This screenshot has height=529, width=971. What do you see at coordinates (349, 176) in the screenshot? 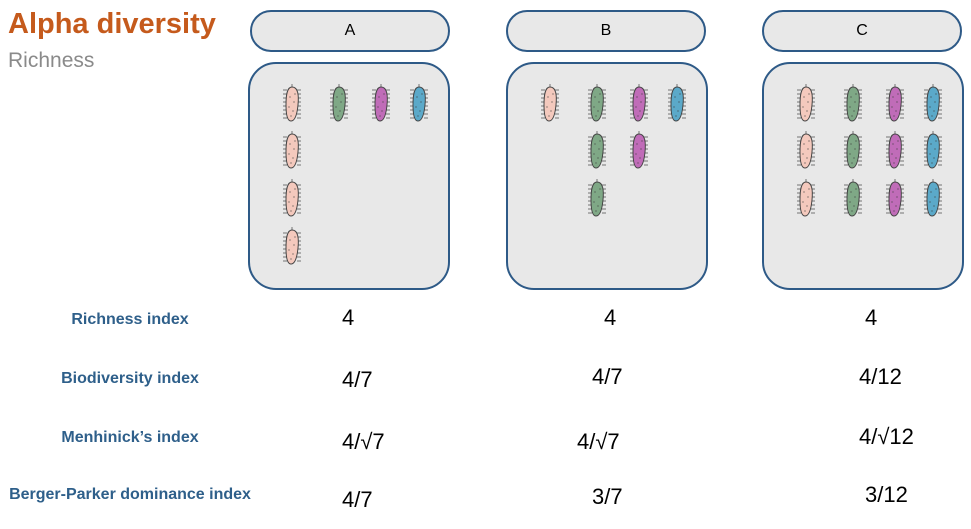
I see `sample-box-a` at bounding box center [349, 176].